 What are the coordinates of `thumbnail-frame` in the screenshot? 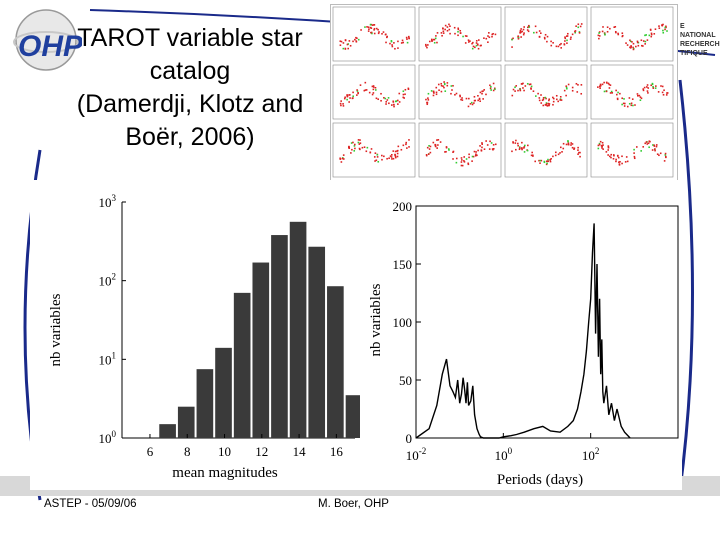 It's located at (460, 92).